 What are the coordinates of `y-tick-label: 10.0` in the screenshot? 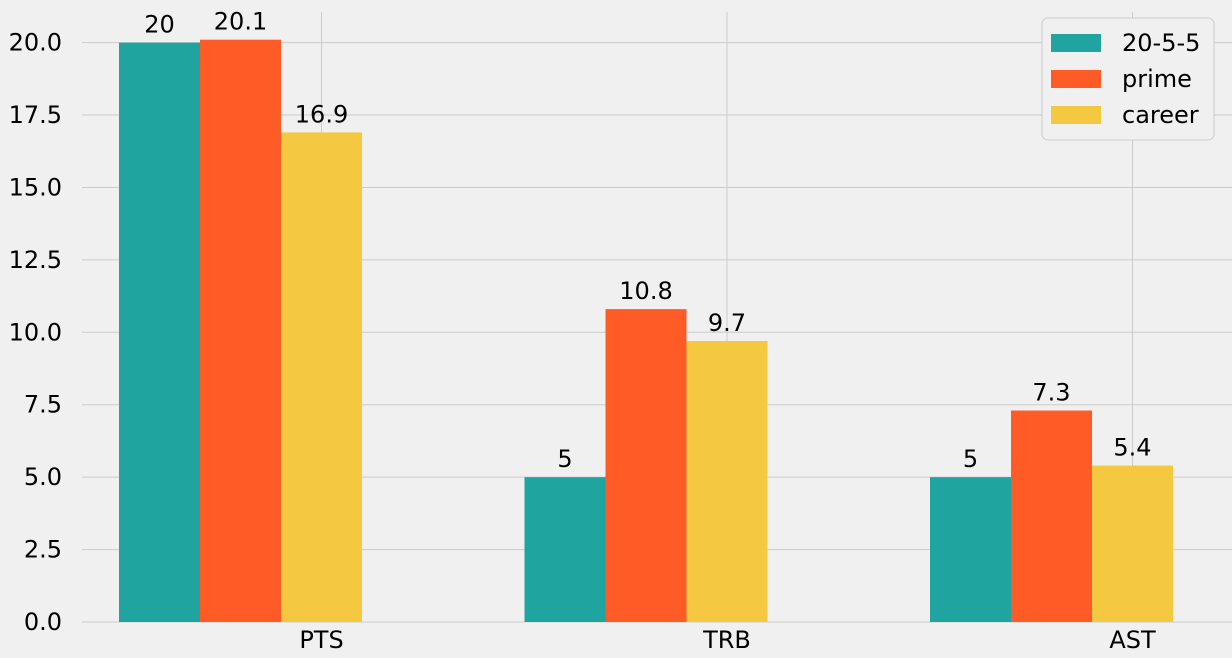 It's located at (35, 332).